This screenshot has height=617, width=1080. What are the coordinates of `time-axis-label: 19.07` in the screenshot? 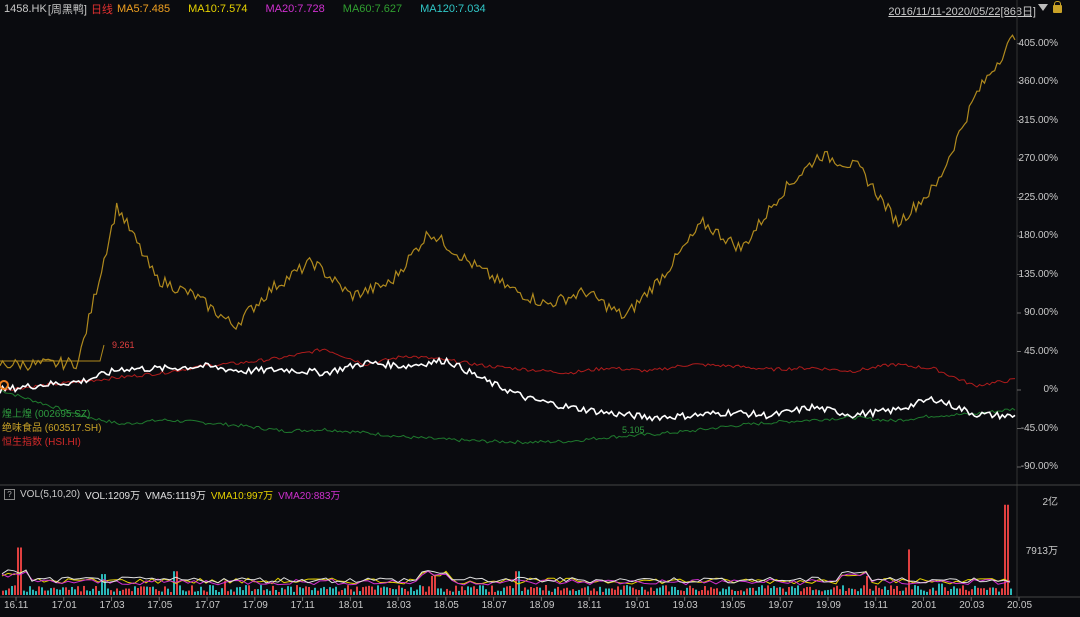 It's located at (781, 605).